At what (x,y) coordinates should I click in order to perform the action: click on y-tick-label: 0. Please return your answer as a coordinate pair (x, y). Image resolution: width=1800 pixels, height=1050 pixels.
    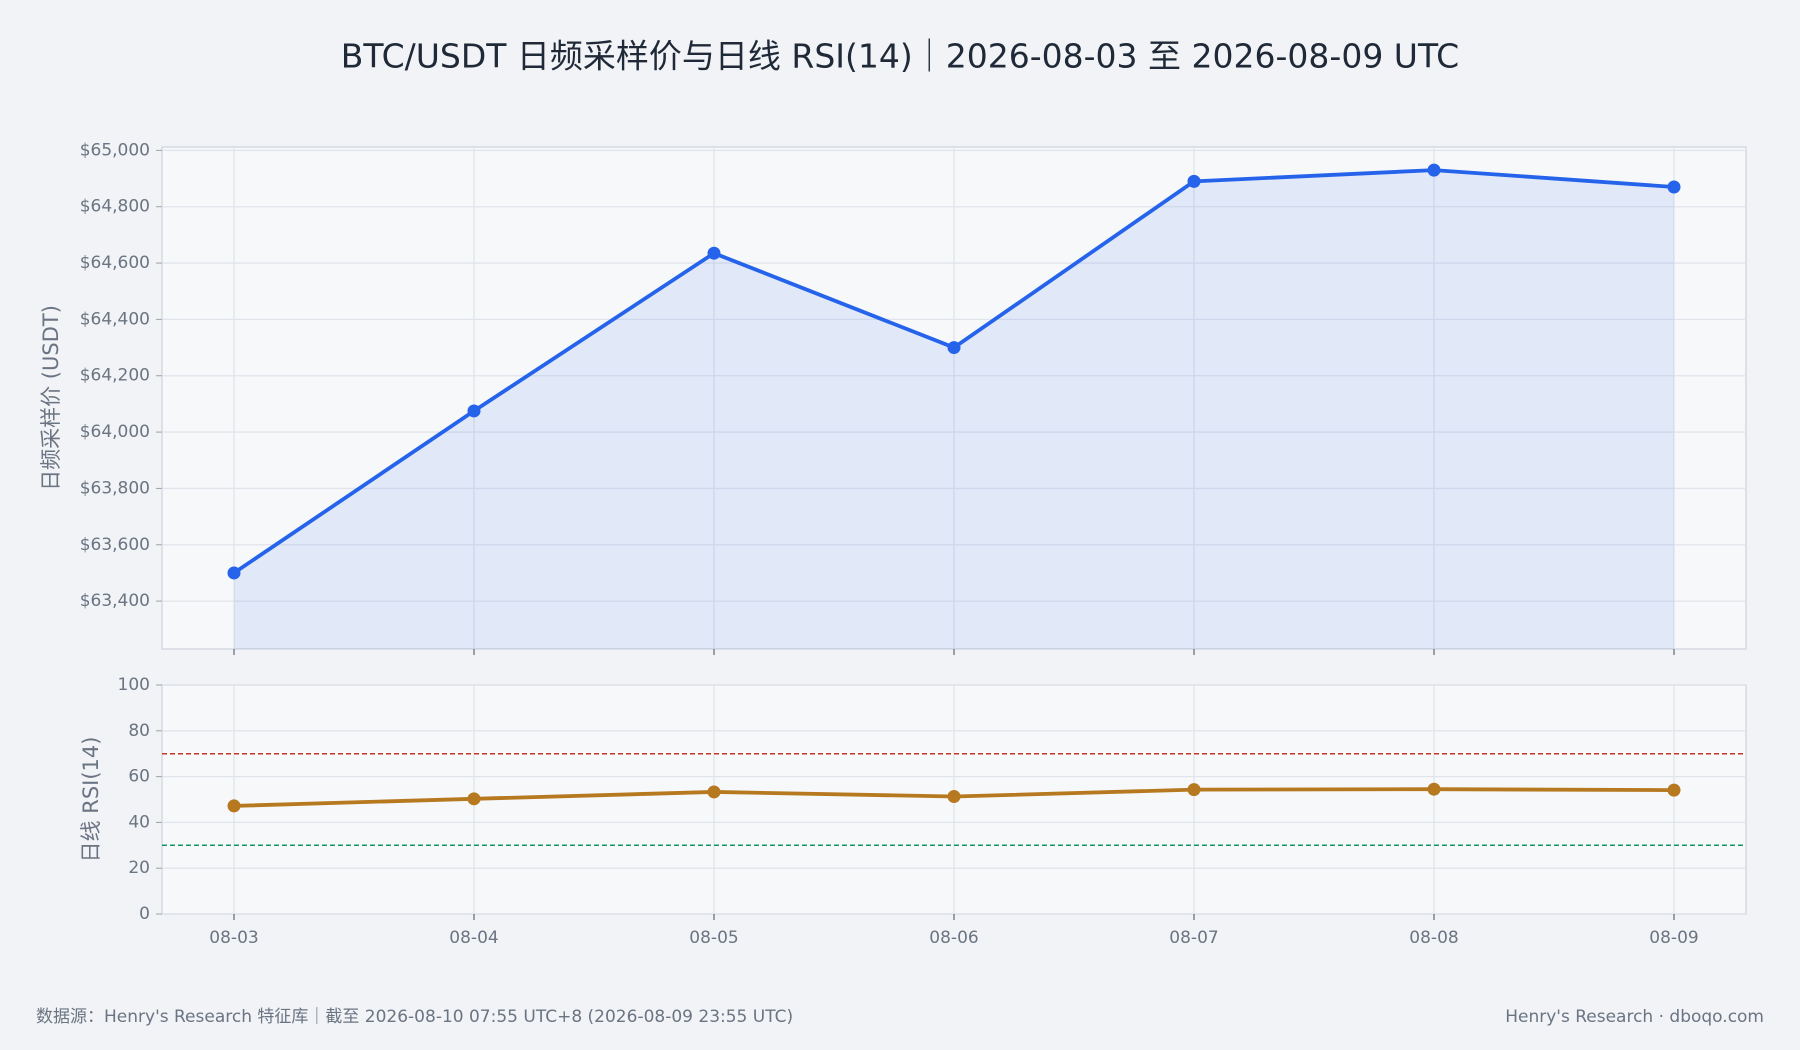
    Looking at the image, I should click on (144, 914).